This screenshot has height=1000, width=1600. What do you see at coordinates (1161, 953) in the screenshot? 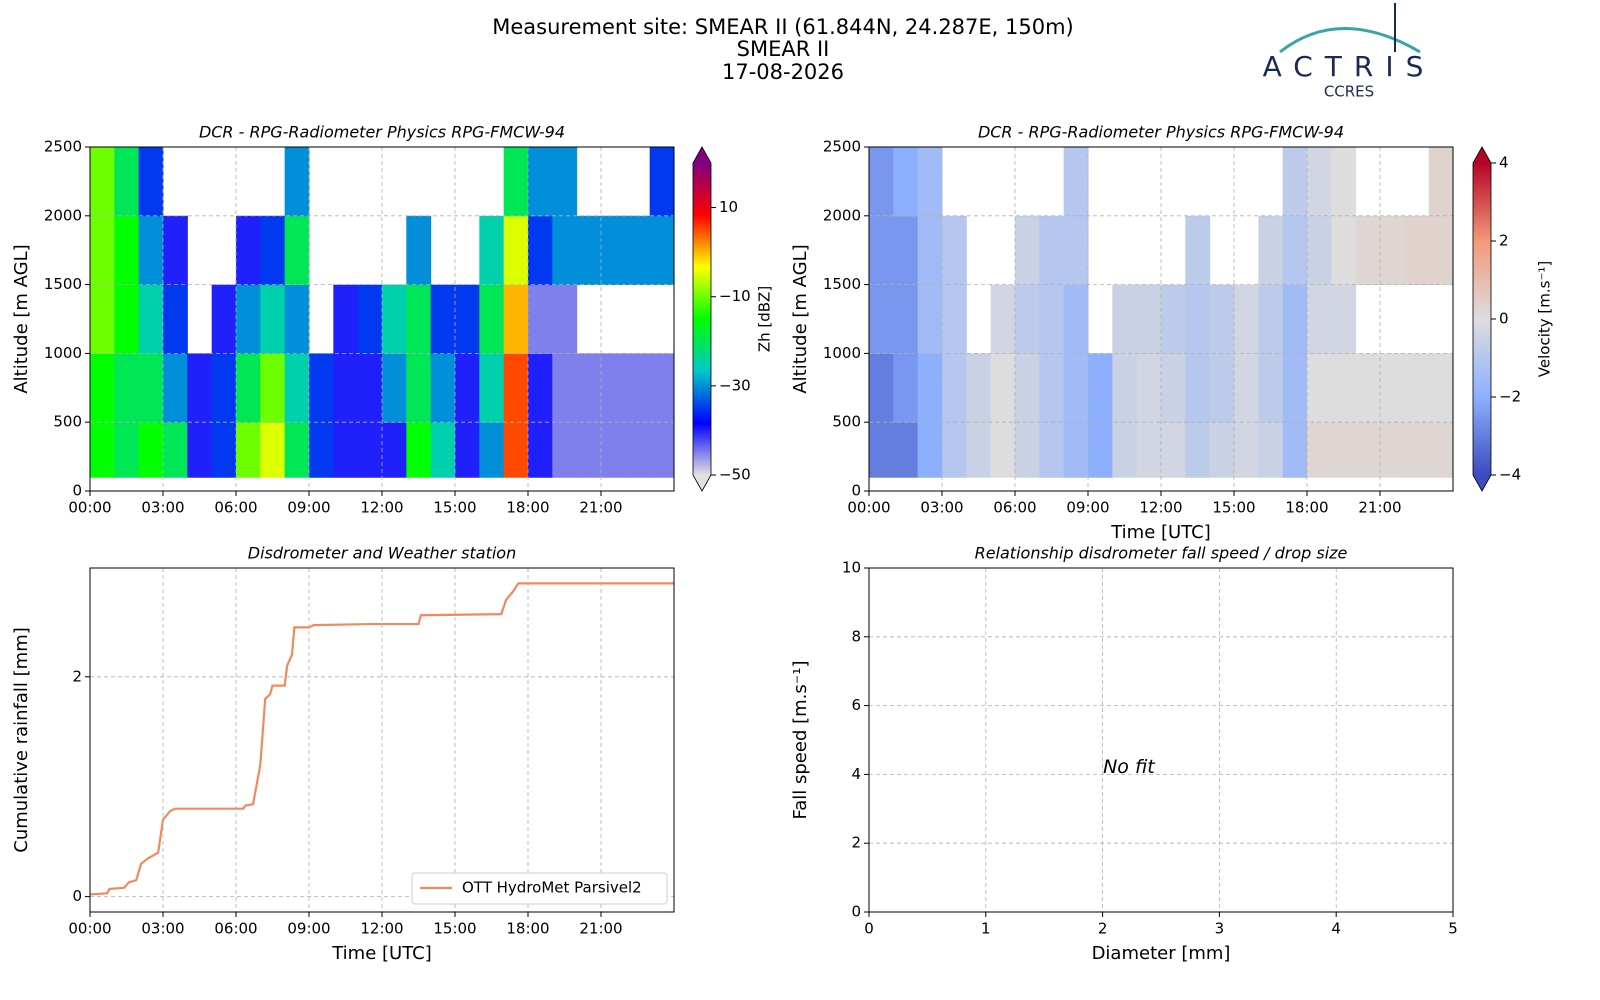
I see `x-axis-label: Diameter [mm]` at bounding box center [1161, 953].